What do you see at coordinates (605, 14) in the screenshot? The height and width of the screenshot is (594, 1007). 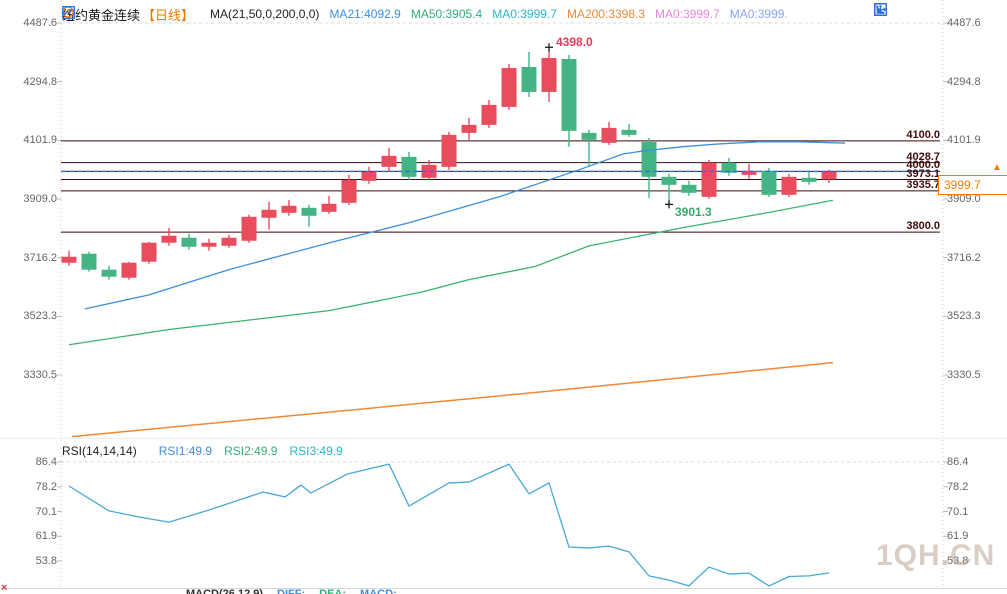 I see `ma-value-label: MA200:3398.3` at bounding box center [605, 14].